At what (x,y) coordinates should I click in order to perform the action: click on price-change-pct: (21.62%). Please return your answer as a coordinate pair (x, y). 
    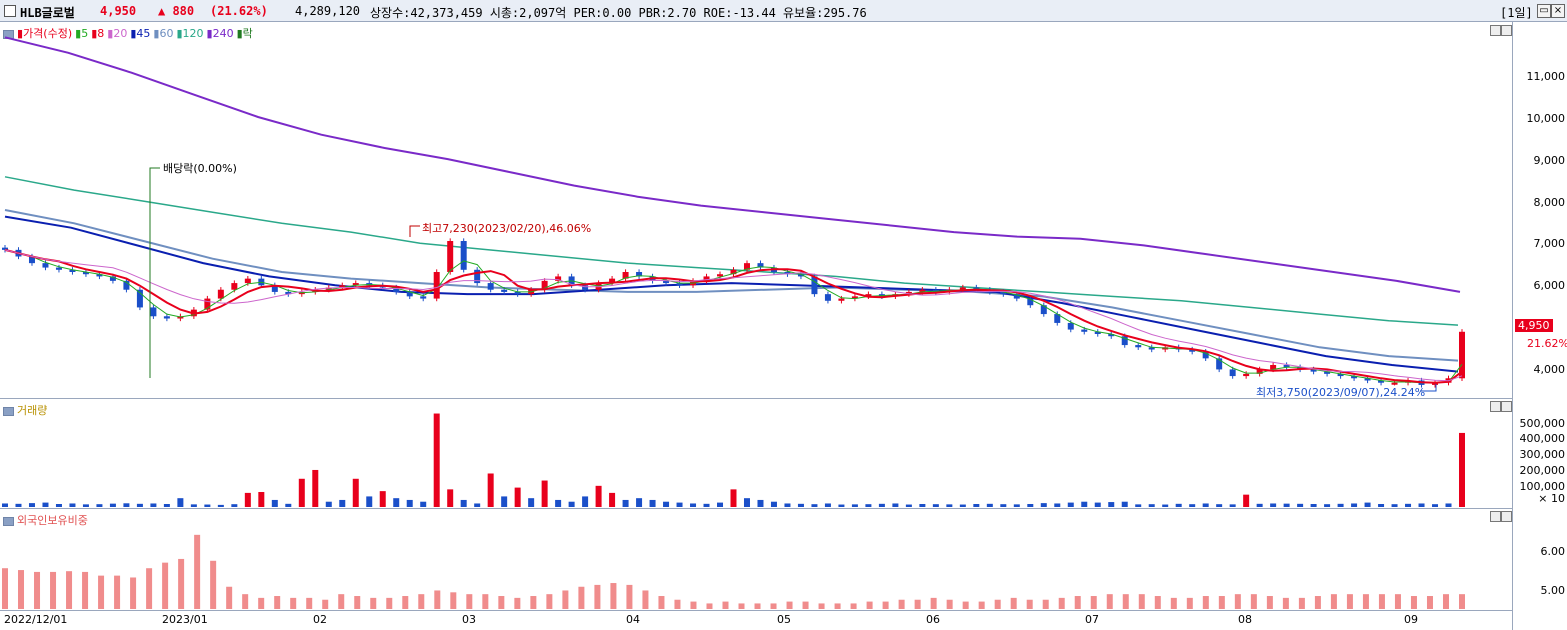
    Looking at the image, I should click on (239, 11).